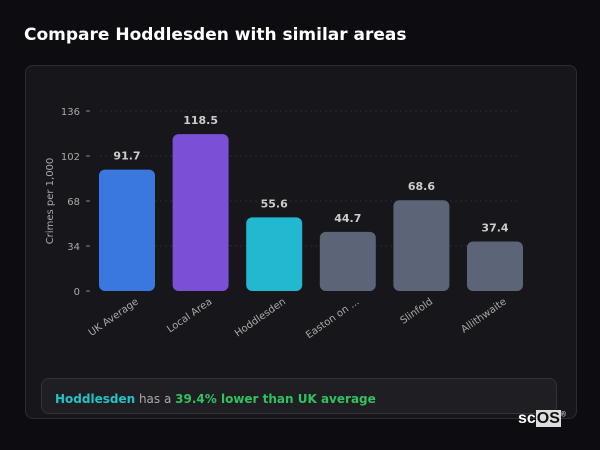 The width and height of the screenshot is (600, 450). Describe the element at coordinates (126, 156) in the screenshot. I see `data-label: 91.7` at that location.